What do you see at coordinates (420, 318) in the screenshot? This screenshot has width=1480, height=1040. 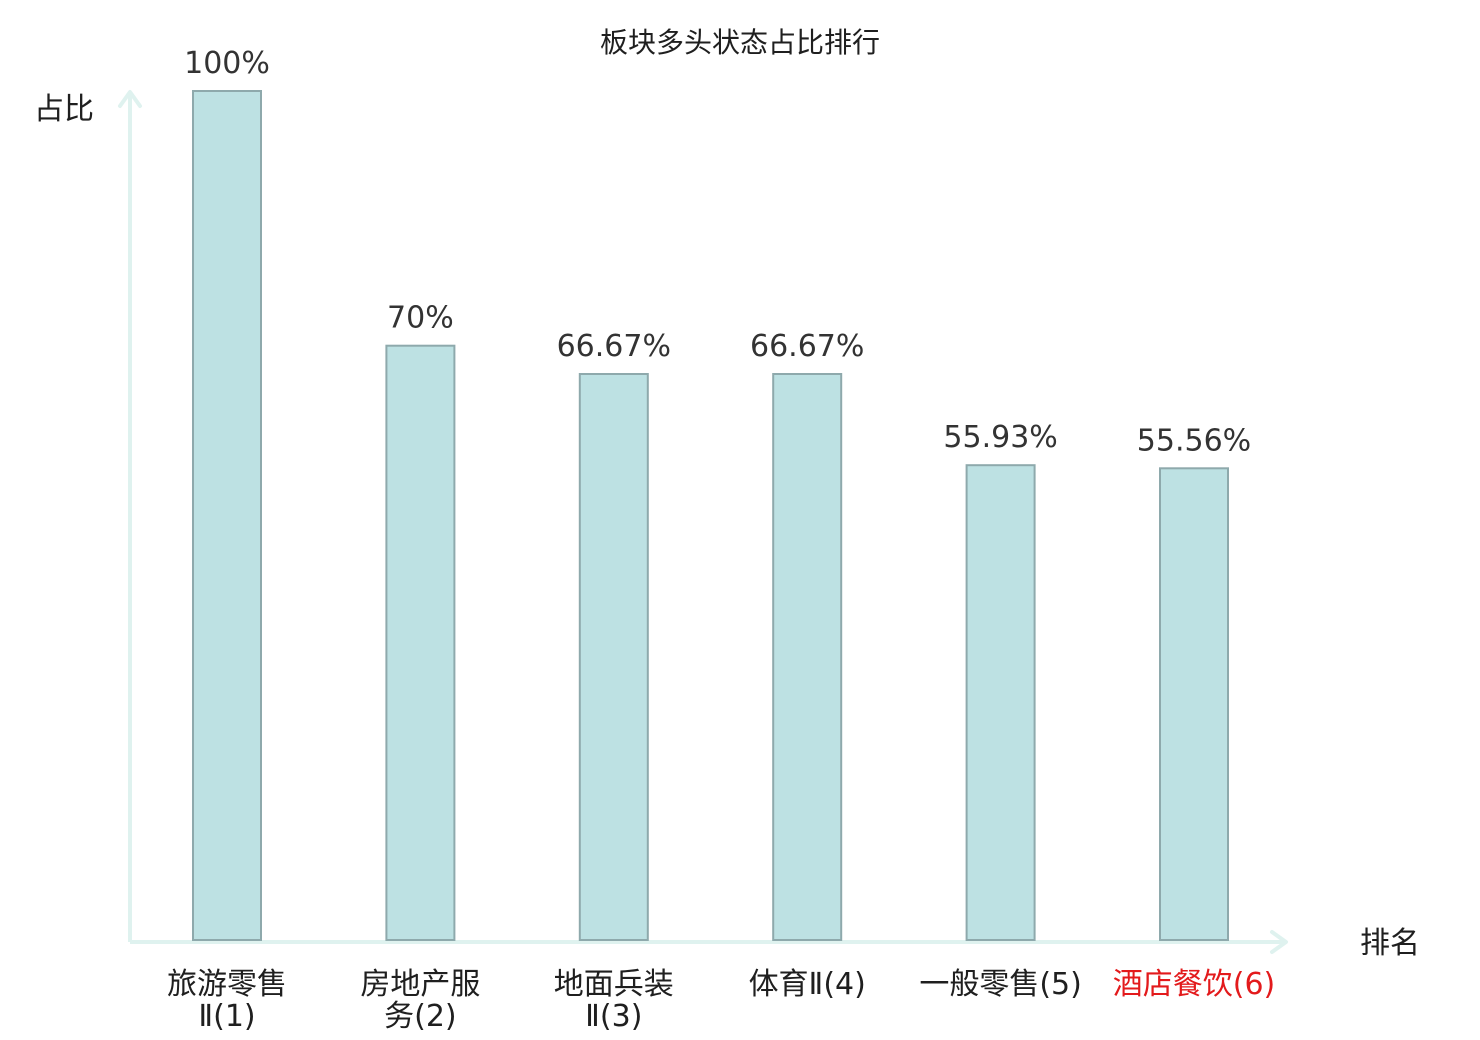 I see `bar-value-label-2: 70%` at bounding box center [420, 318].